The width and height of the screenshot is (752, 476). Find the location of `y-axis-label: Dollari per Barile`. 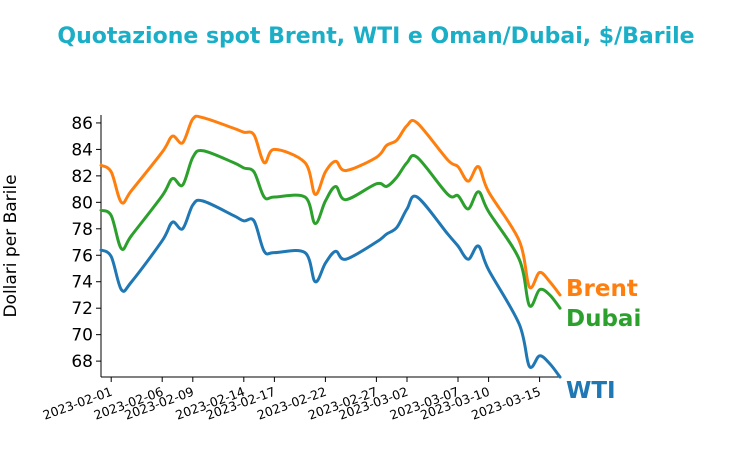

y-axis-label: Dollari per Barile is located at coordinates (11, 245).